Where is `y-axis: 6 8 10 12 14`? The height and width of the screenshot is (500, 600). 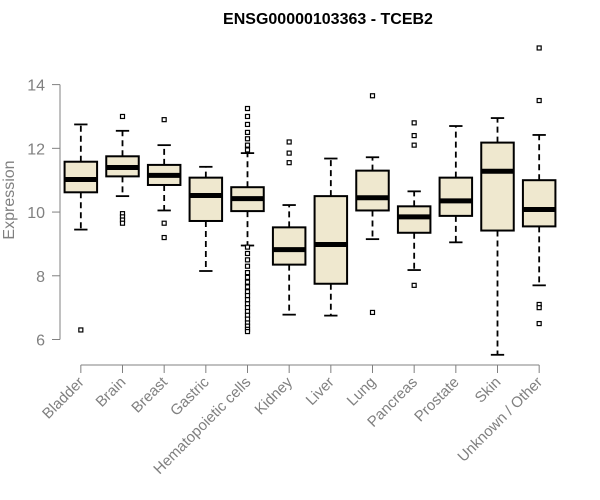 y-axis: 6 8 10 12 14 is located at coordinates (44, 214).